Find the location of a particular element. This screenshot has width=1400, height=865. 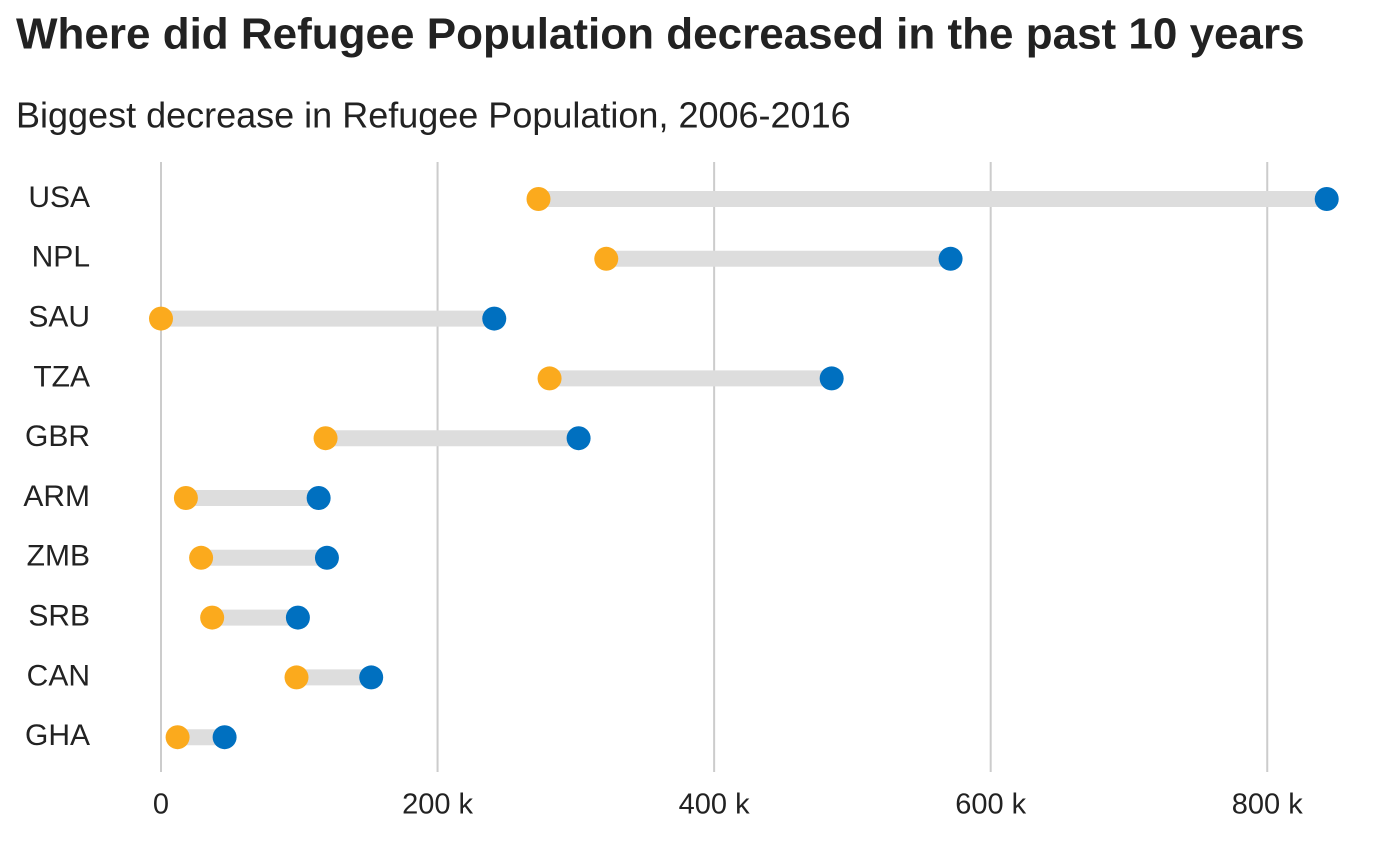

x-tick-label: 400 k is located at coordinates (714, 805).